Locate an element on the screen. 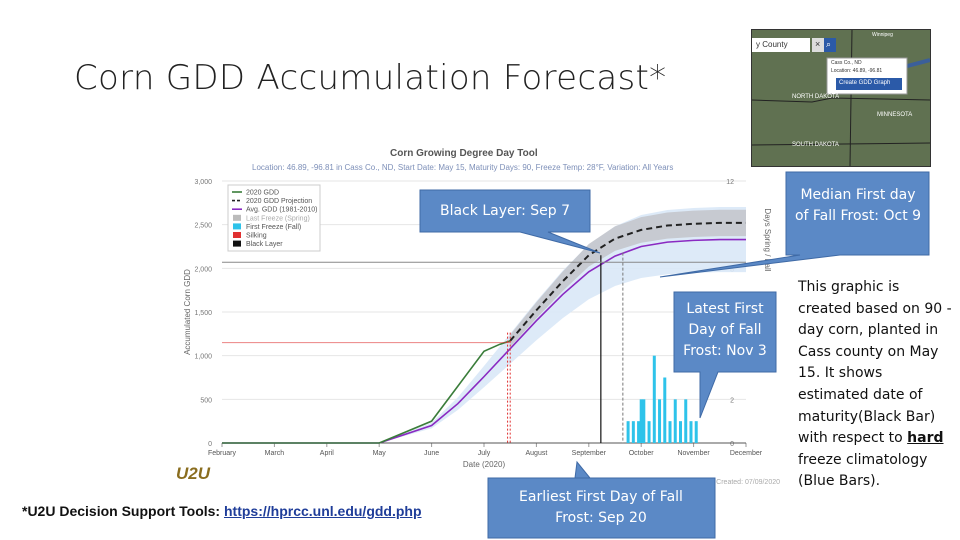  legend-label: Avg. GDD (1981-2010) is located at coordinates (281, 210).